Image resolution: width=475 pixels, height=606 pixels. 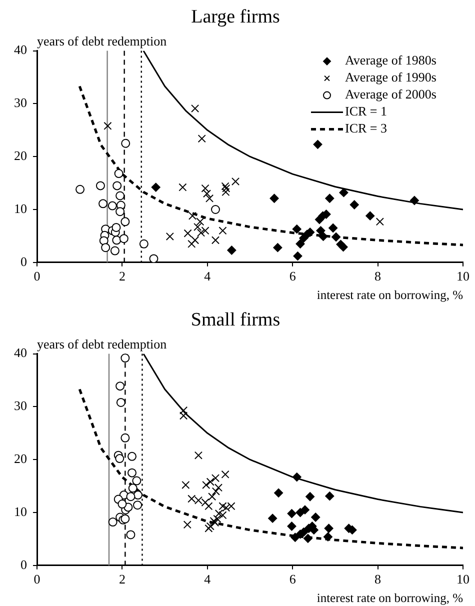 What do you see at coordinates (366, 128) in the screenshot?
I see `legend-label: ICR = 3` at bounding box center [366, 128].